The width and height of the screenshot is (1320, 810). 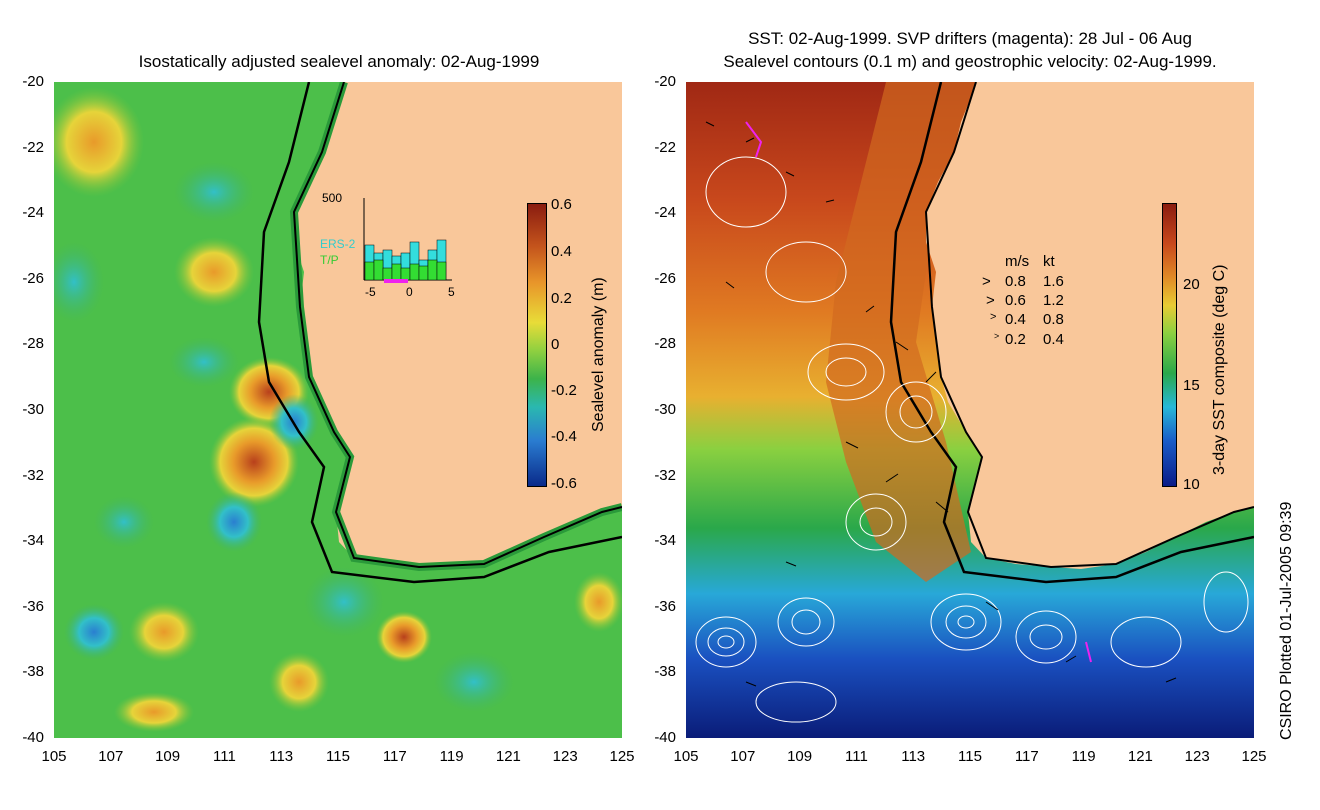 What do you see at coordinates (1015, 339) in the screenshot?
I see `vel-legend-ms: 0.2` at bounding box center [1015, 339].